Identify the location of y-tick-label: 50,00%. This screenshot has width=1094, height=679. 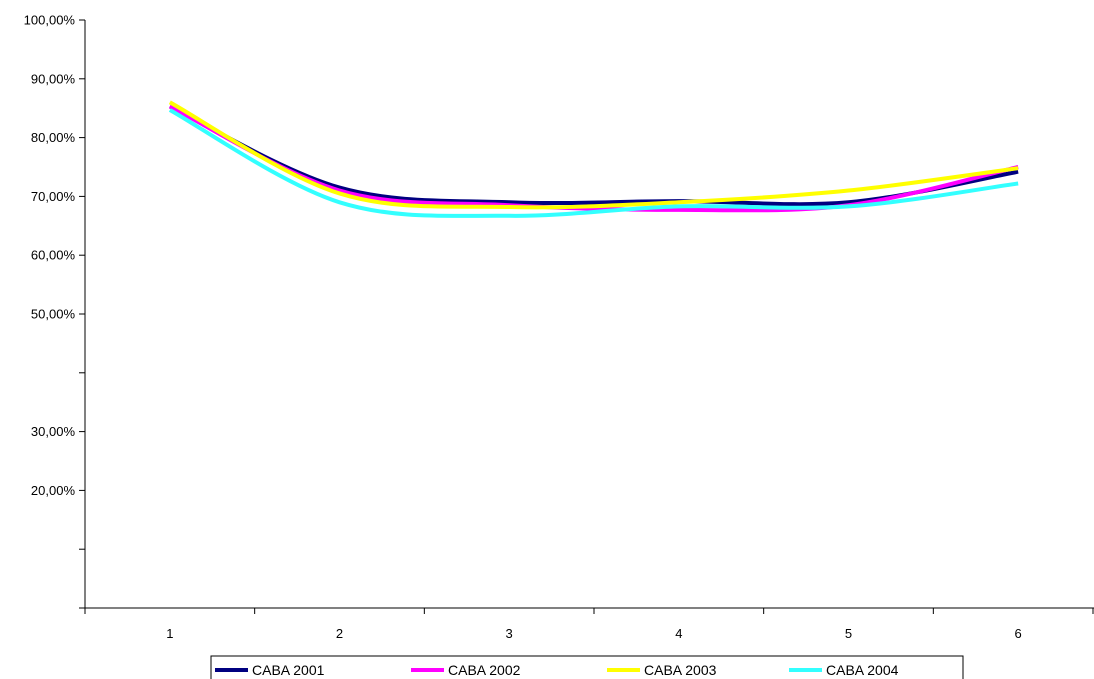
(53, 314).